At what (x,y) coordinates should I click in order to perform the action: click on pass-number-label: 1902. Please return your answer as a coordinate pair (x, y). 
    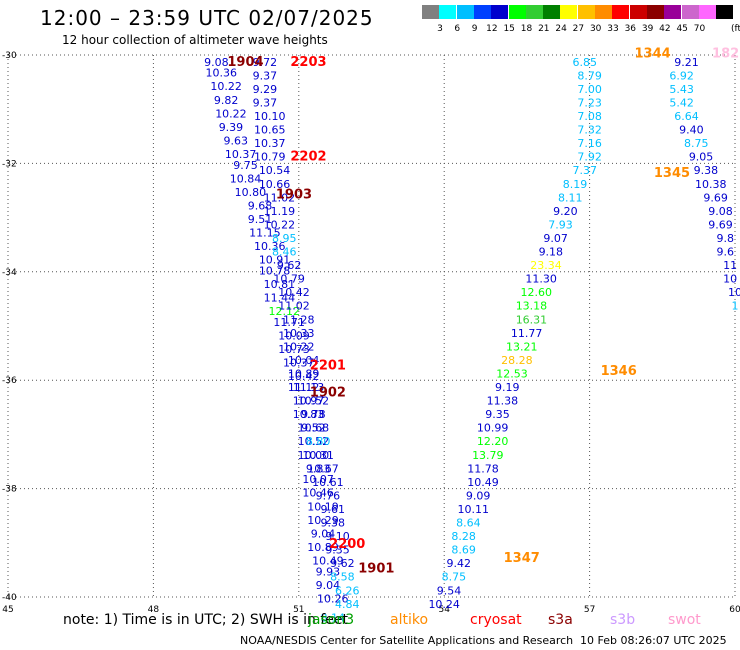
    Looking at the image, I should click on (328, 392).